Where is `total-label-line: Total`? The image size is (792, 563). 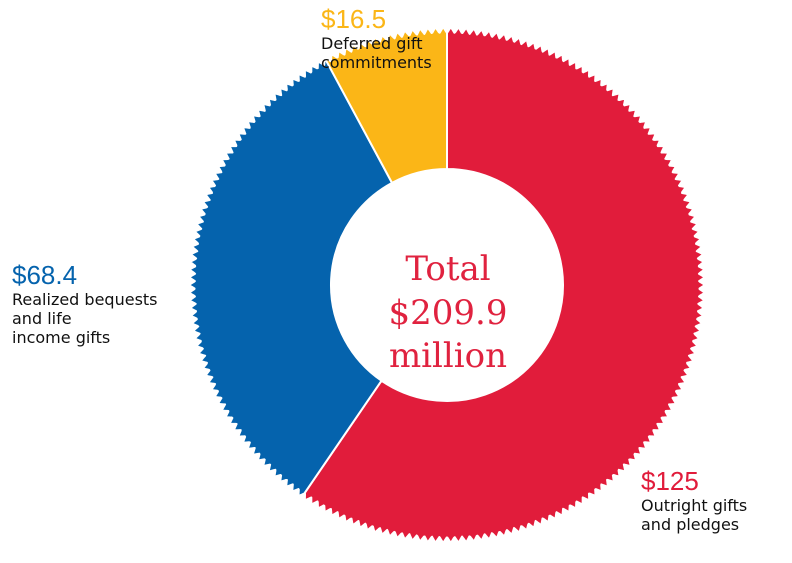
total-label-line: Total is located at coordinates (448, 269).